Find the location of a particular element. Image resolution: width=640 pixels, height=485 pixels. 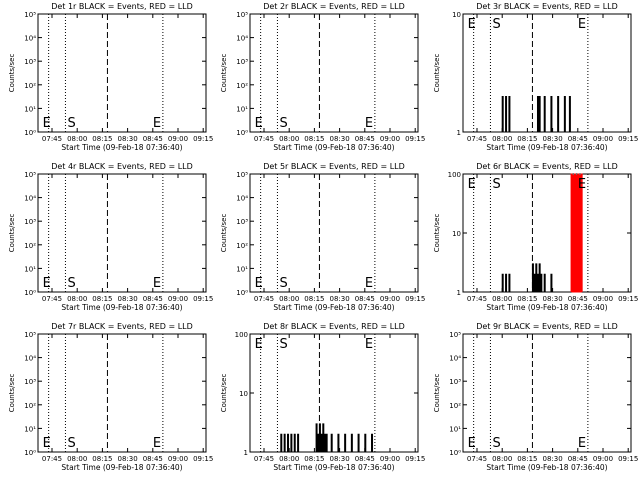

y-tick-label: 100 is located at coordinates (454, 175).